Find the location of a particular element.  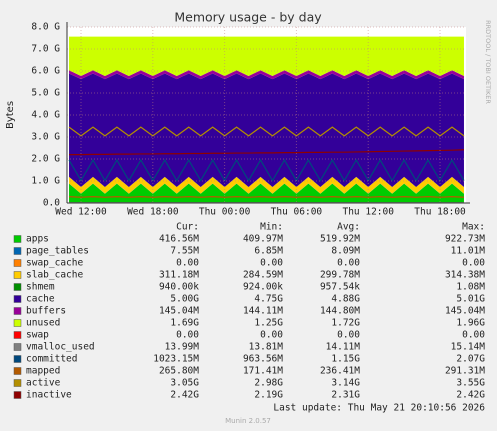

legend-label: apps is located at coordinates (37, 239).